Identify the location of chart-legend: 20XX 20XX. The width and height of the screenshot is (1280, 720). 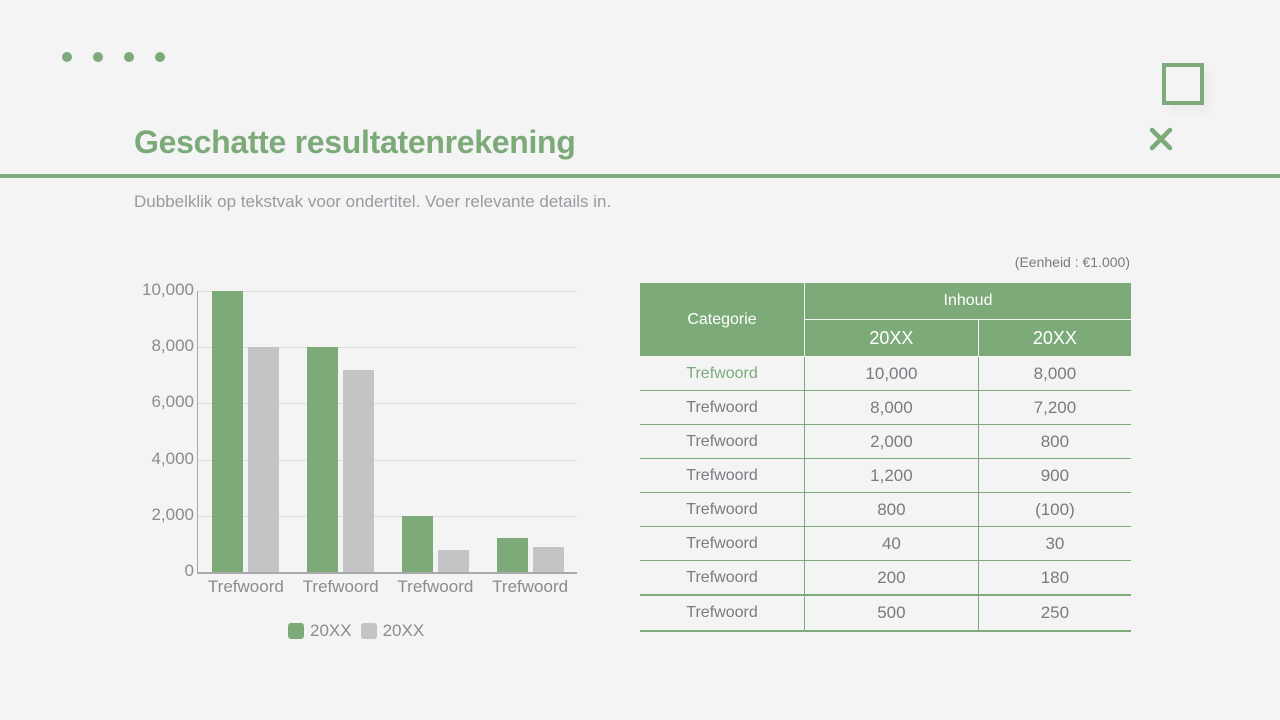
(360, 631).